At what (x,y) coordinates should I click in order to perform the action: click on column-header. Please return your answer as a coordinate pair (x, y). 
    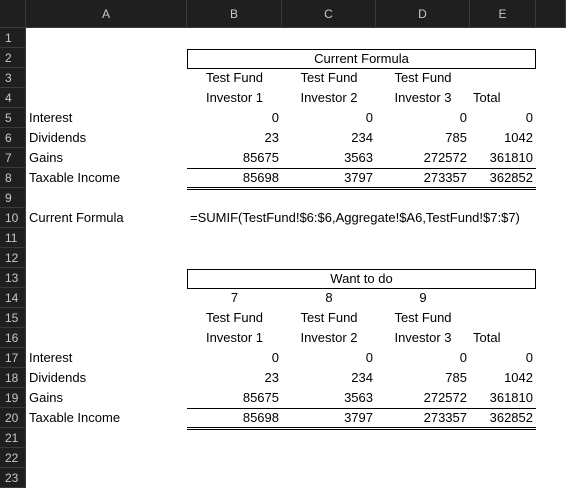
    Looking at the image, I should click on (551, 14).